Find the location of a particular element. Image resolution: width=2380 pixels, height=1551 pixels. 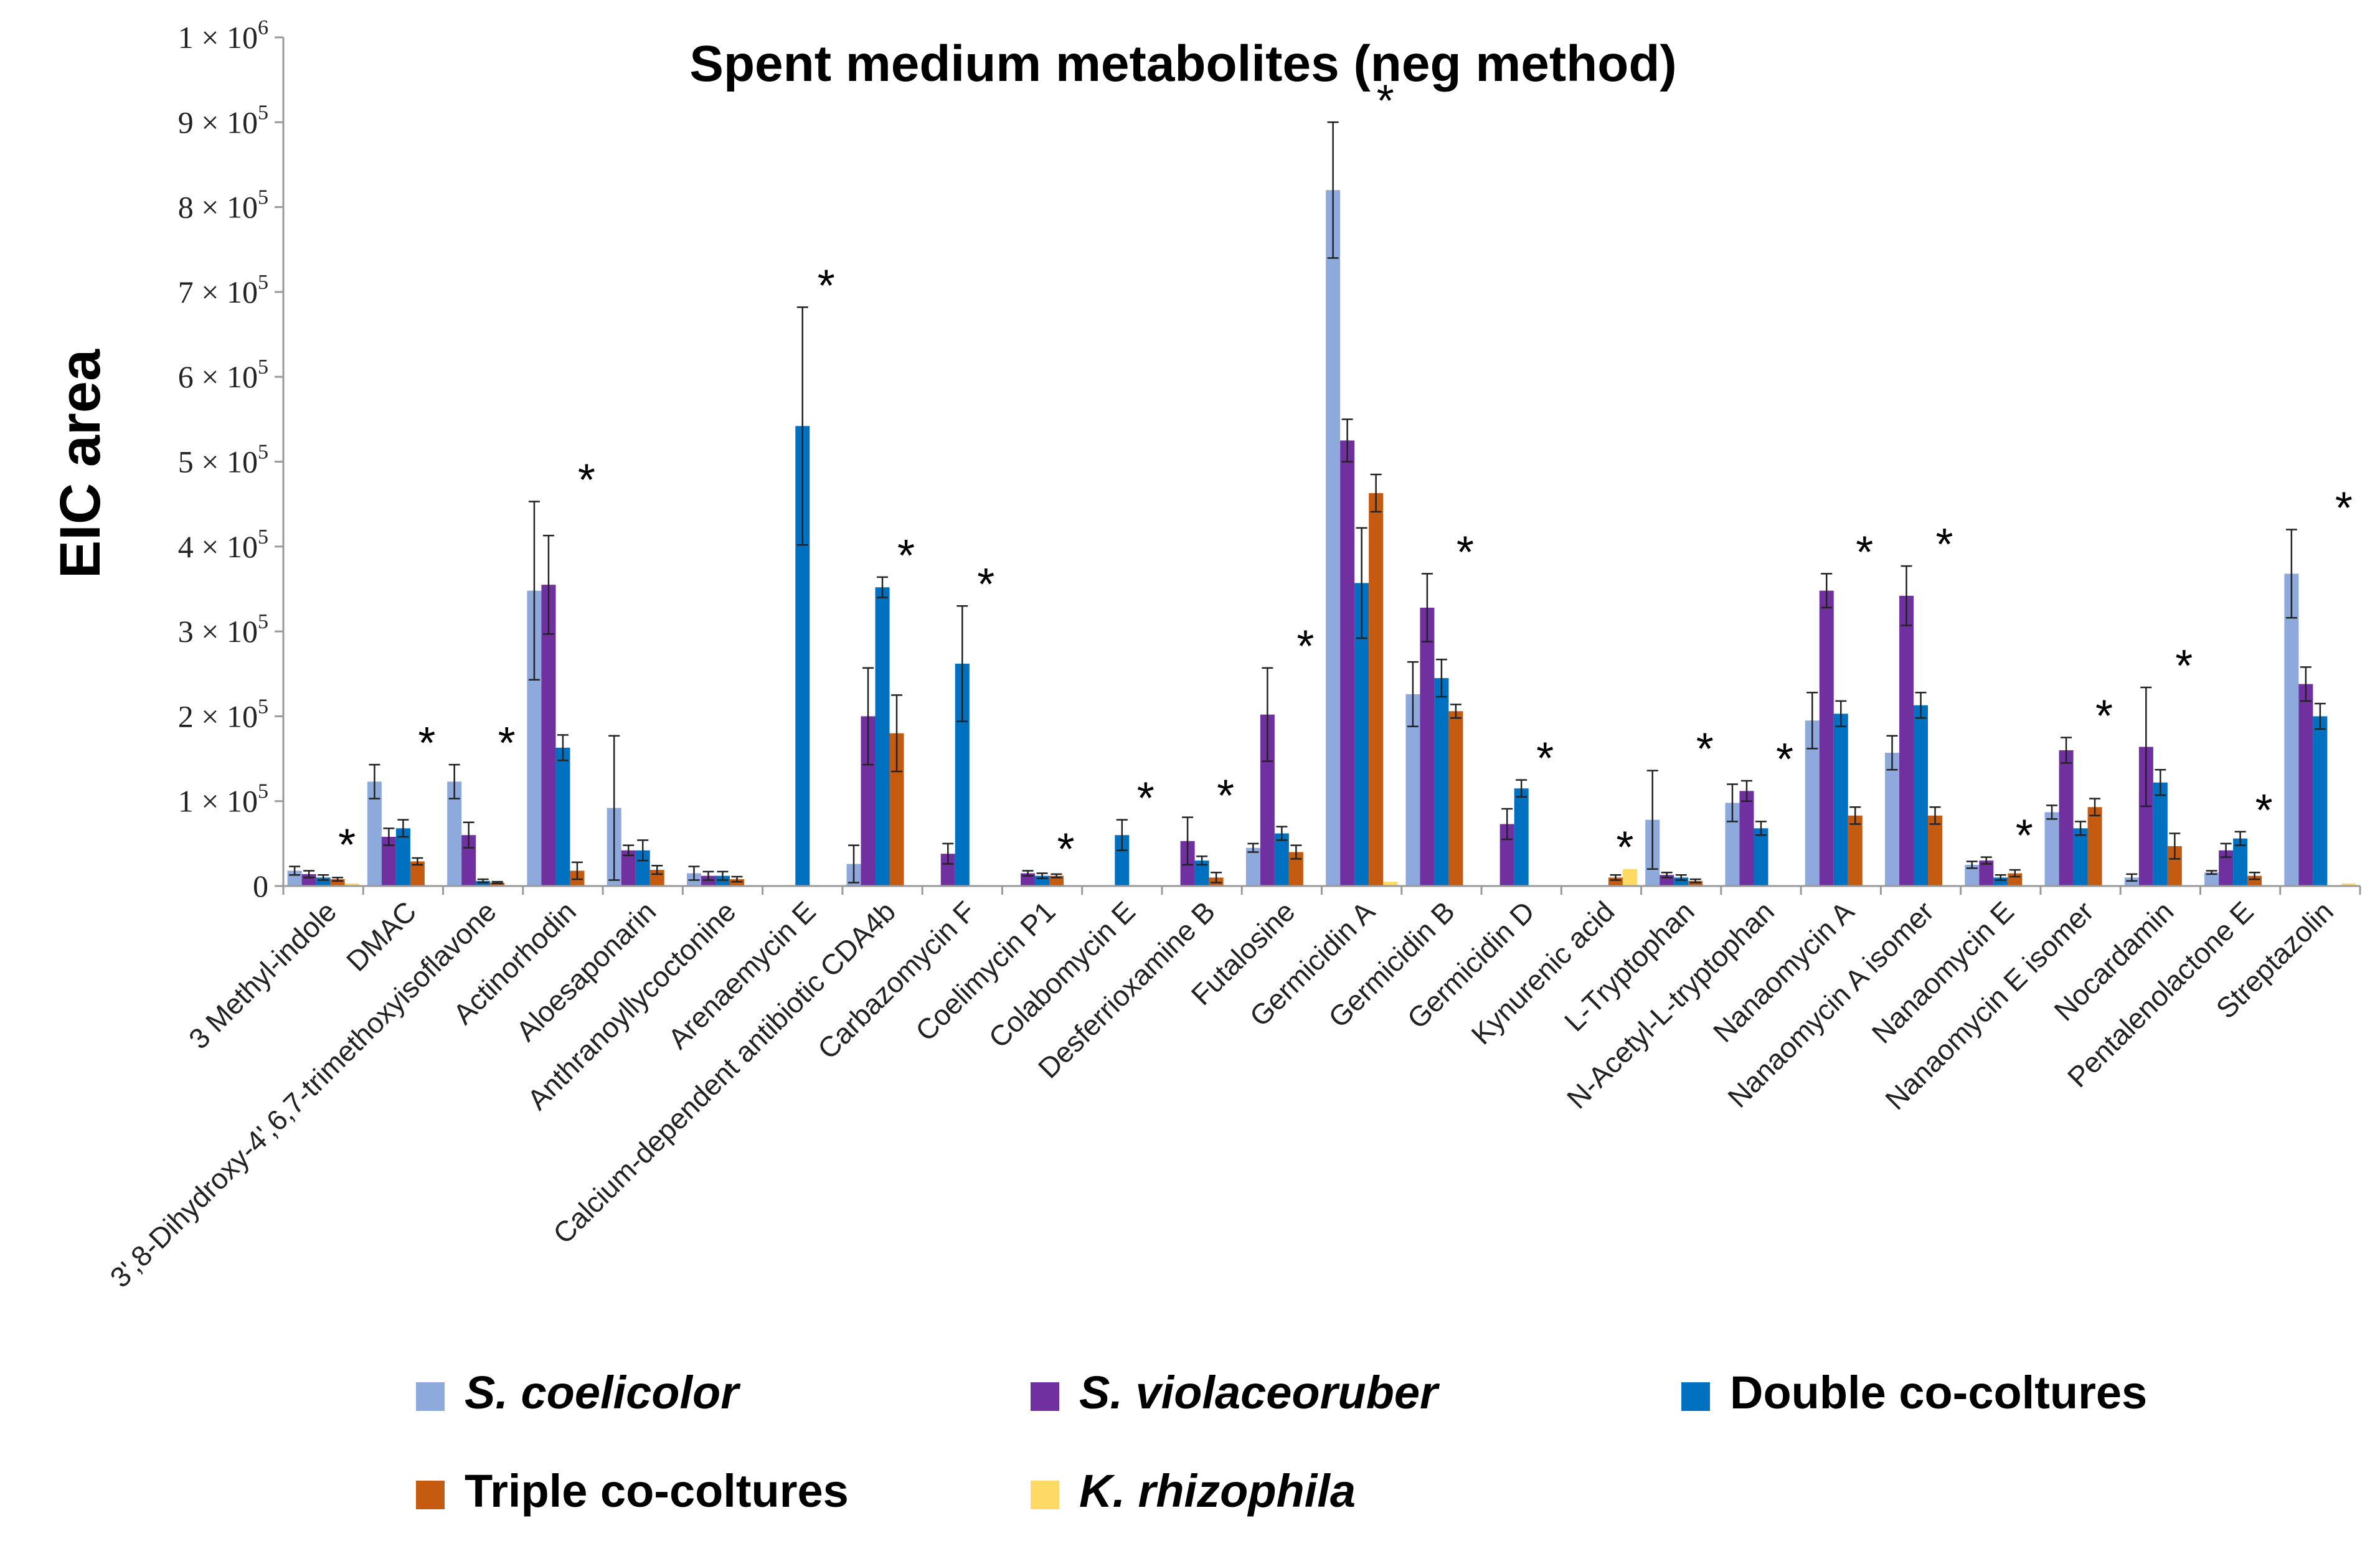

legend-label: Double co-coltures is located at coordinates (1939, 1392).